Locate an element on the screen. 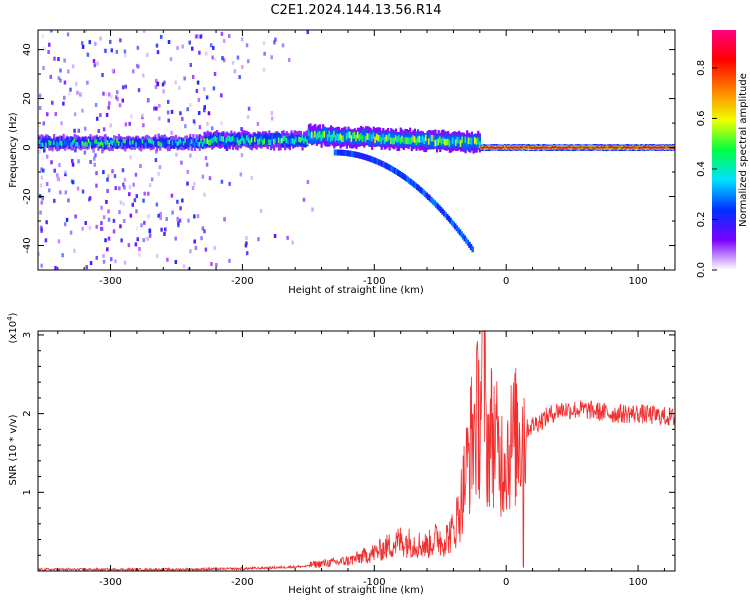 This screenshot has height=600, width=750. spectrogram-x-tick-label: 100 is located at coordinates (638, 281).